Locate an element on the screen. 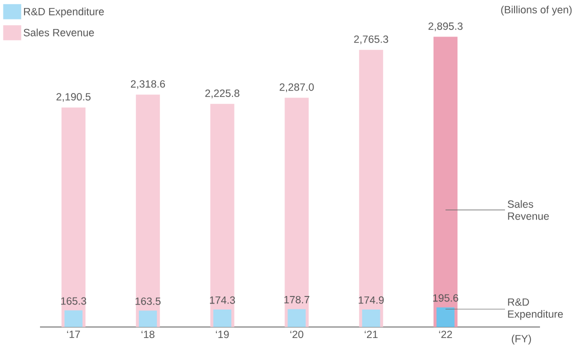 Image resolution: width=580 pixels, height=352 pixels. x-tick-label: ‘18 is located at coordinates (148, 334).